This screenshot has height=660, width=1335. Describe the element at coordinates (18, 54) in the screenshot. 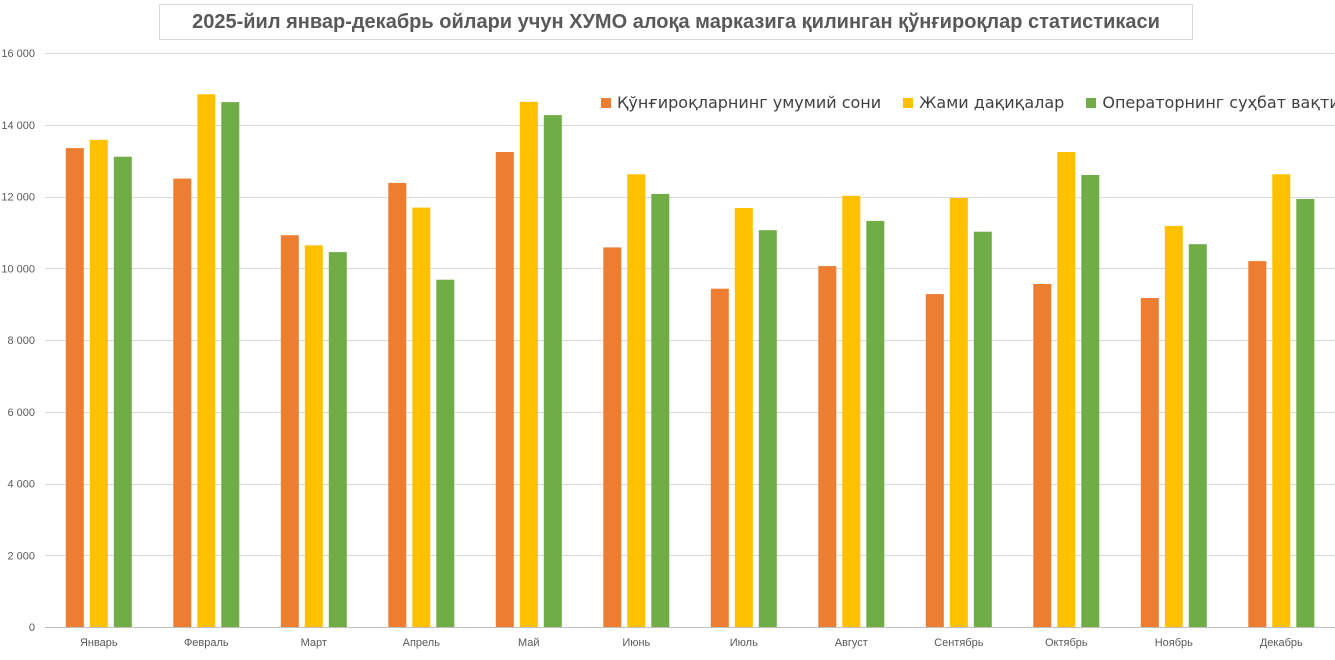

I see `y-tick-label: 16 000` at that location.